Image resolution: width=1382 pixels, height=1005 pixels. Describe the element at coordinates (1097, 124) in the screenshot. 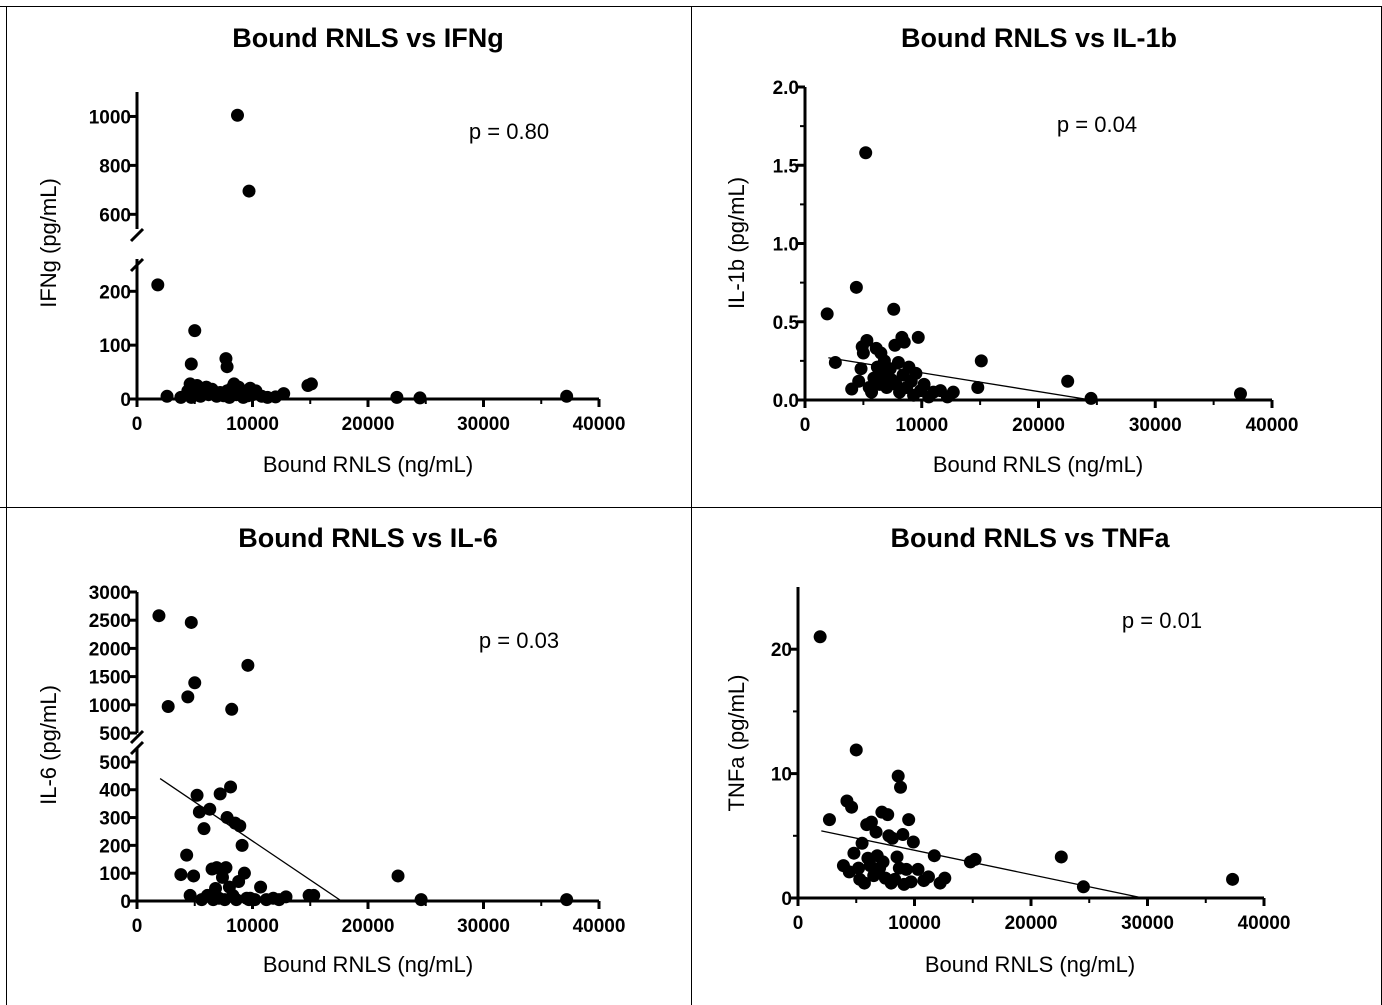

I see `p-value-annotation: p = 0.04` at that location.